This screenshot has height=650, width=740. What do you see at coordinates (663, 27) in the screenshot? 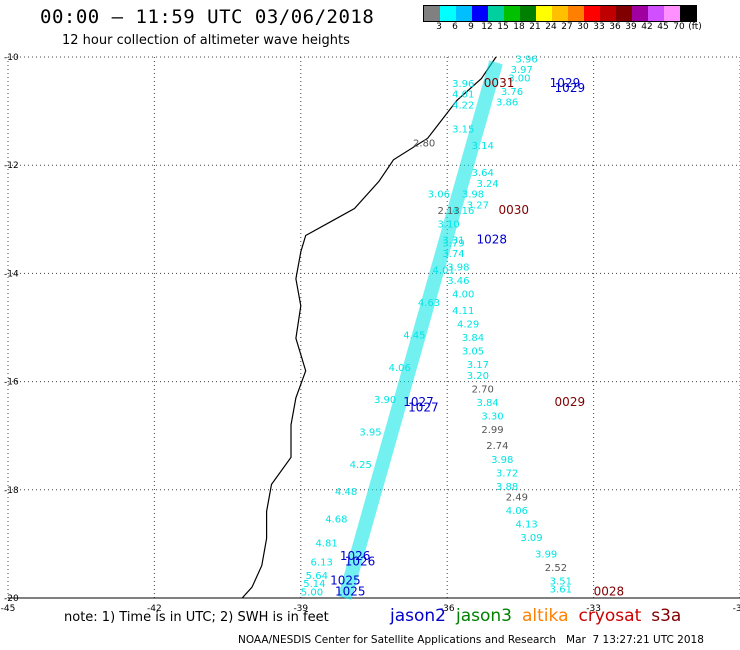
I see `color-scale-label: 45` at bounding box center [663, 27].